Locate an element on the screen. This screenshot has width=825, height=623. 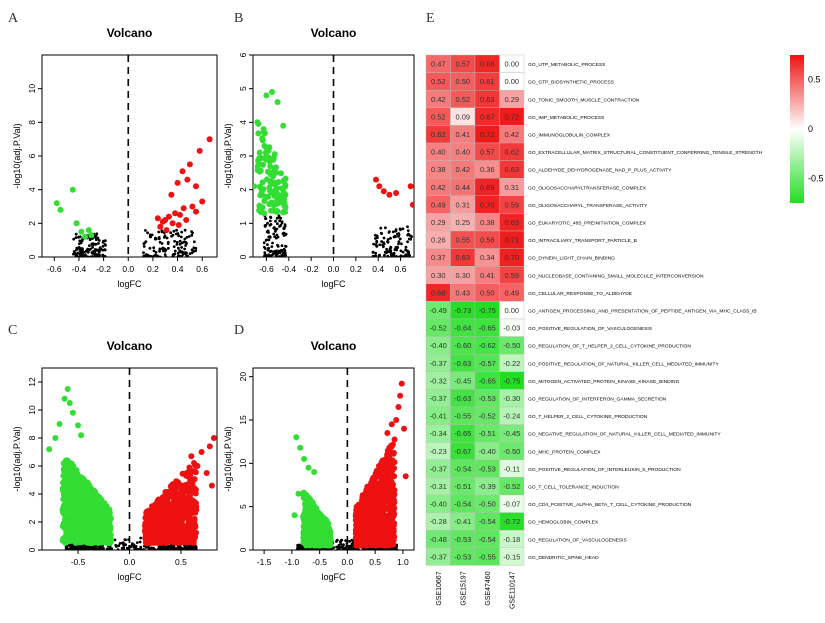
heatmap-cell-value: 0.42 is located at coordinates (462, 169).